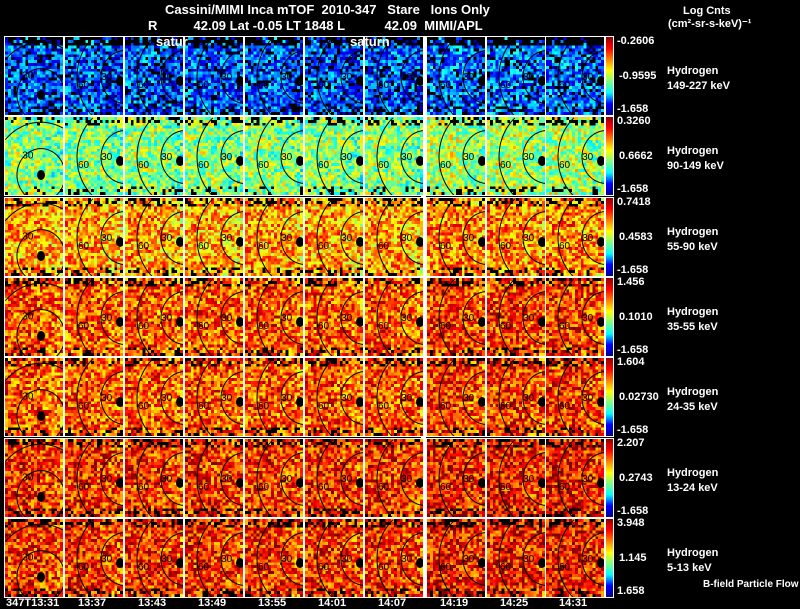 The height and width of the screenshot is (609, 800). I want to click on units-line-1: Log Cnts, so click(707, 11).